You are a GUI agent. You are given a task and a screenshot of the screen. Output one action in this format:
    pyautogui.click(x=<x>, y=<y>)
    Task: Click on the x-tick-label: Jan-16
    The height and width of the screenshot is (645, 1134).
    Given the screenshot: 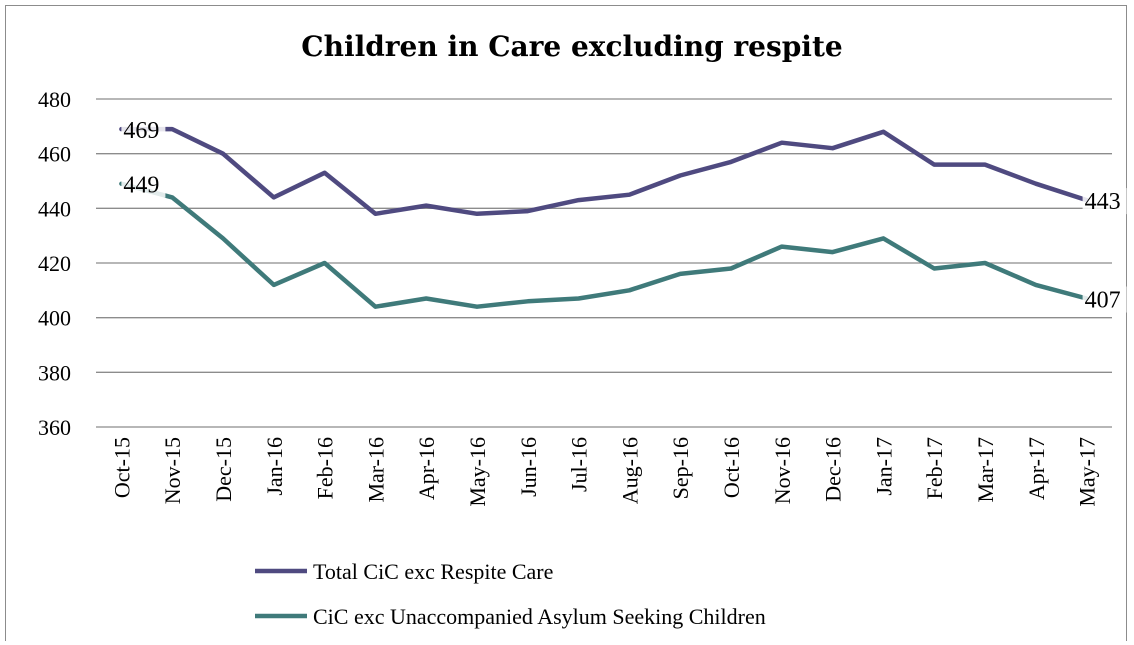 What is the action you would take?
    pyautogui.click(x=274, y=466)
    